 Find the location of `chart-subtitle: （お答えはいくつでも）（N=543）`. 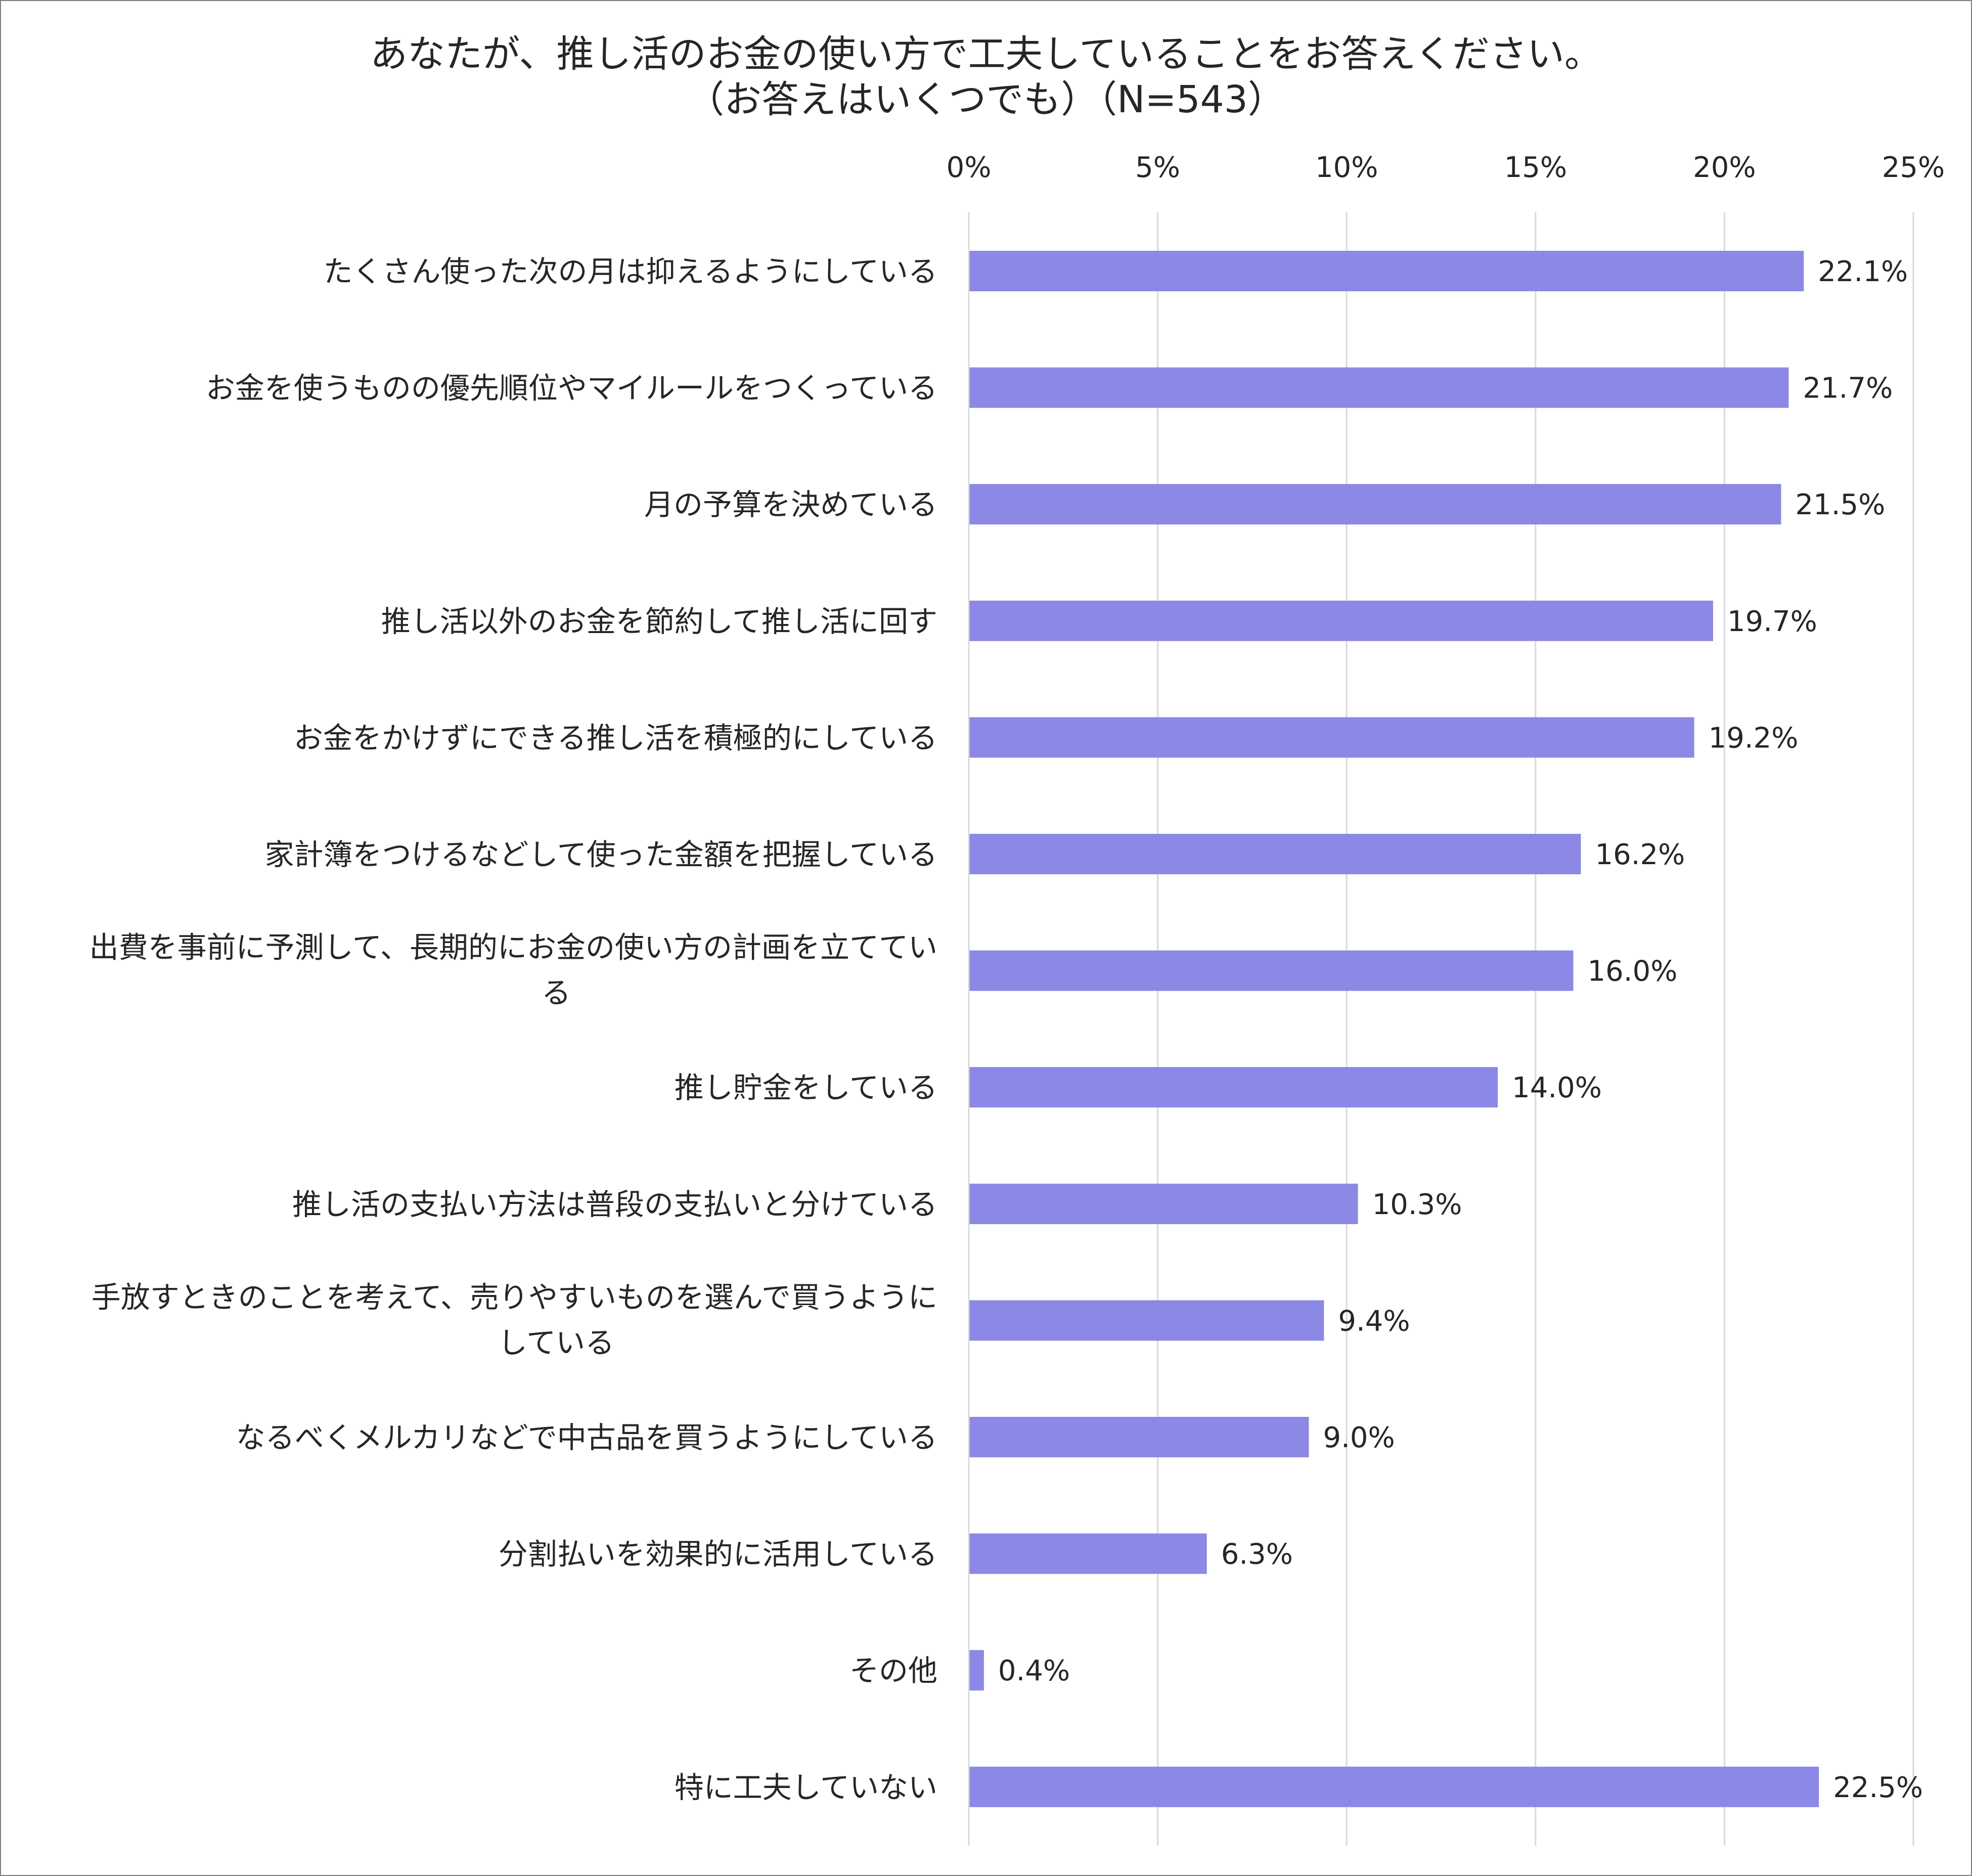

chart-subtitle: （お答えはいくつでも）（N=543） is located at coordinates (986, 99).